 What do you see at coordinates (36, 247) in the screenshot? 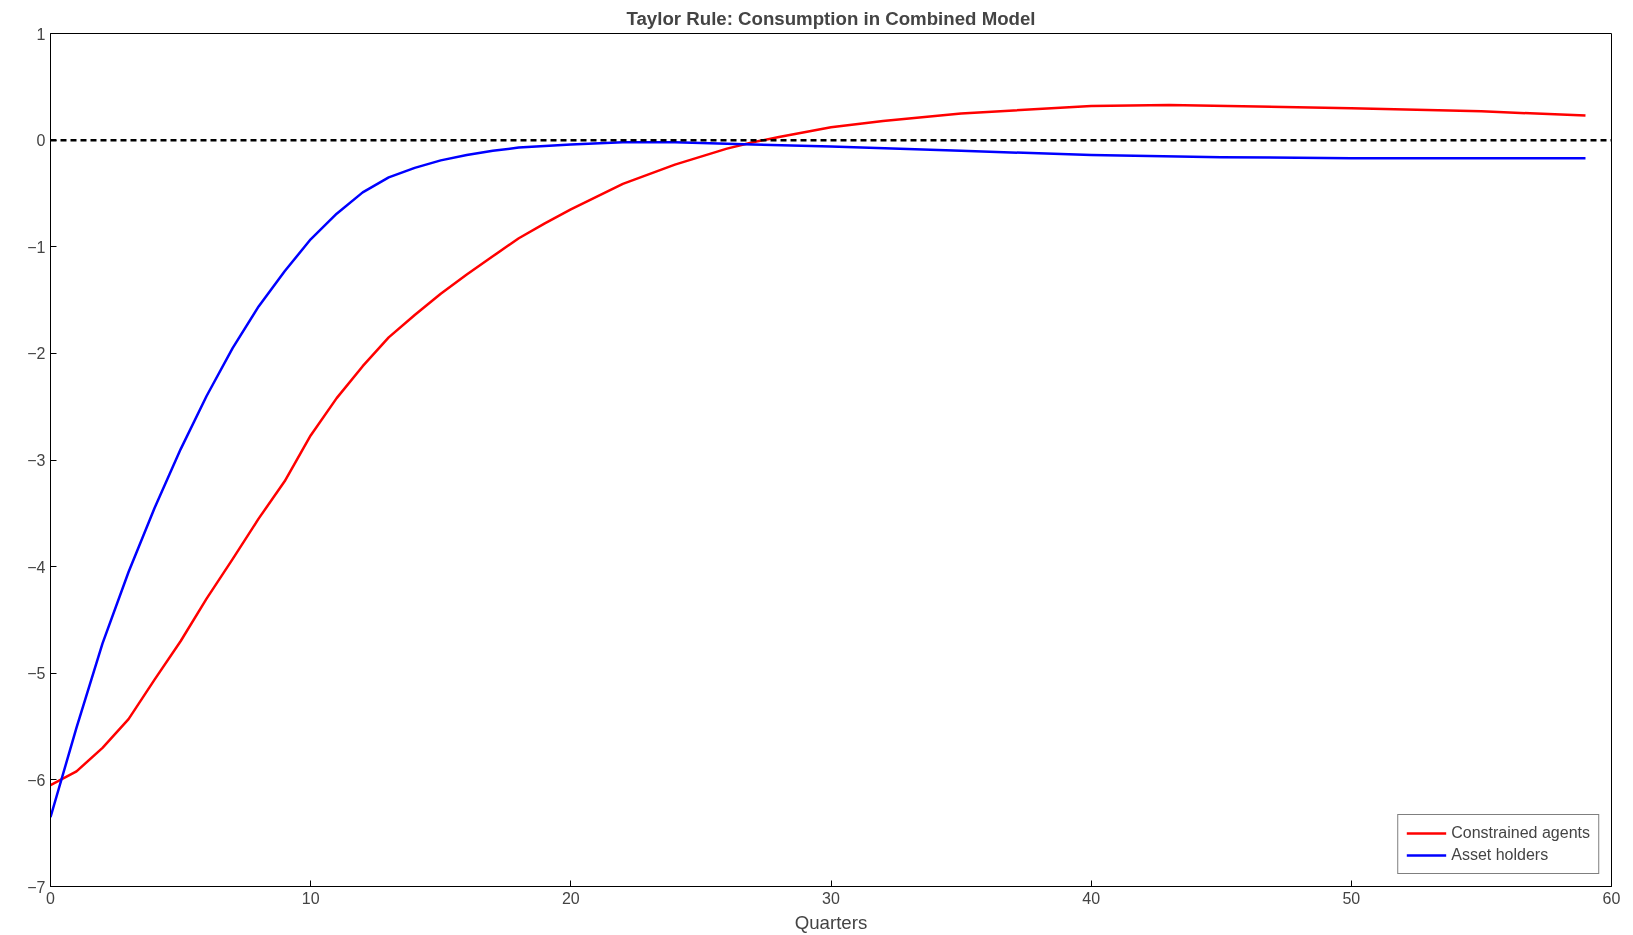
I see `y-tick-label: −1` at bounding box center [36, 247].